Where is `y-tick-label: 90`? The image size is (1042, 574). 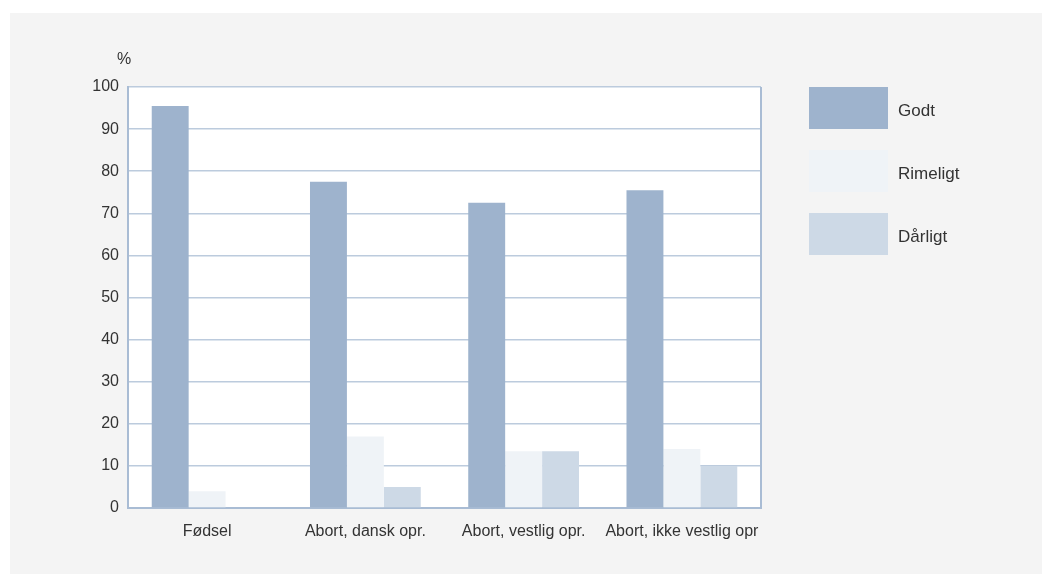
y-tick-label: 90 is located at coordinates (110, 128).